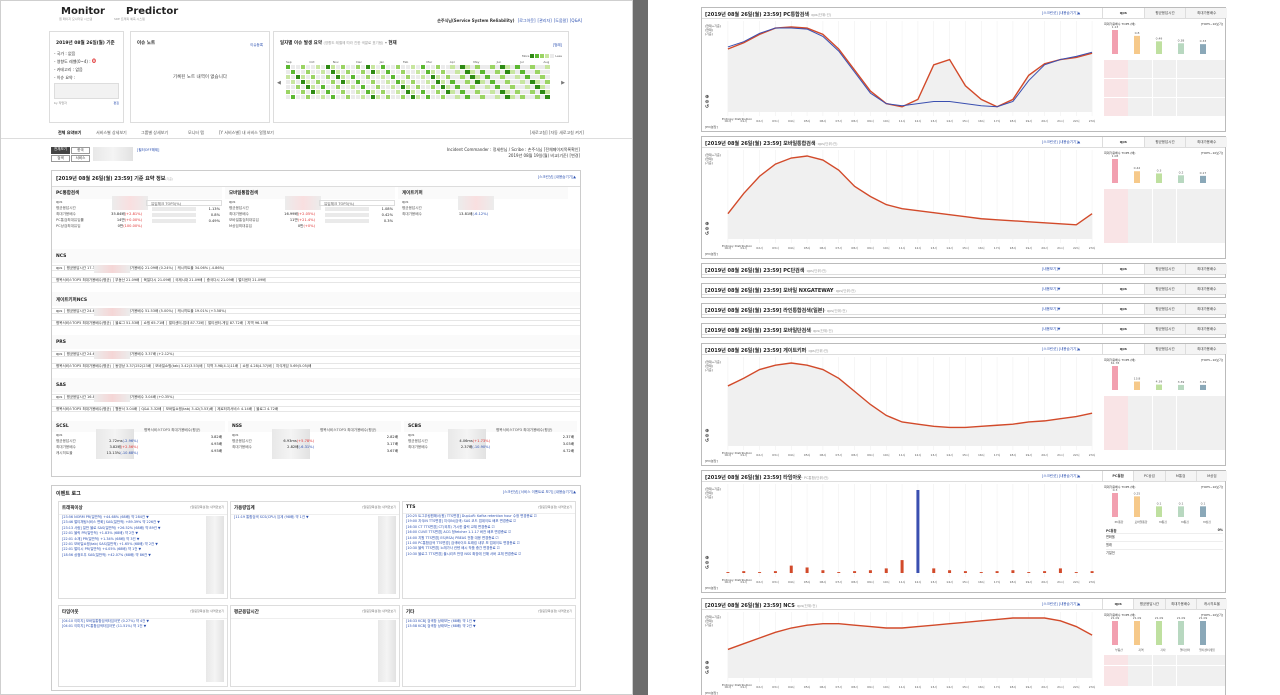 The height and width of the screenshot is (695, 1280). I want to click on group-title: 모바일통합검색, so click(310, 193).